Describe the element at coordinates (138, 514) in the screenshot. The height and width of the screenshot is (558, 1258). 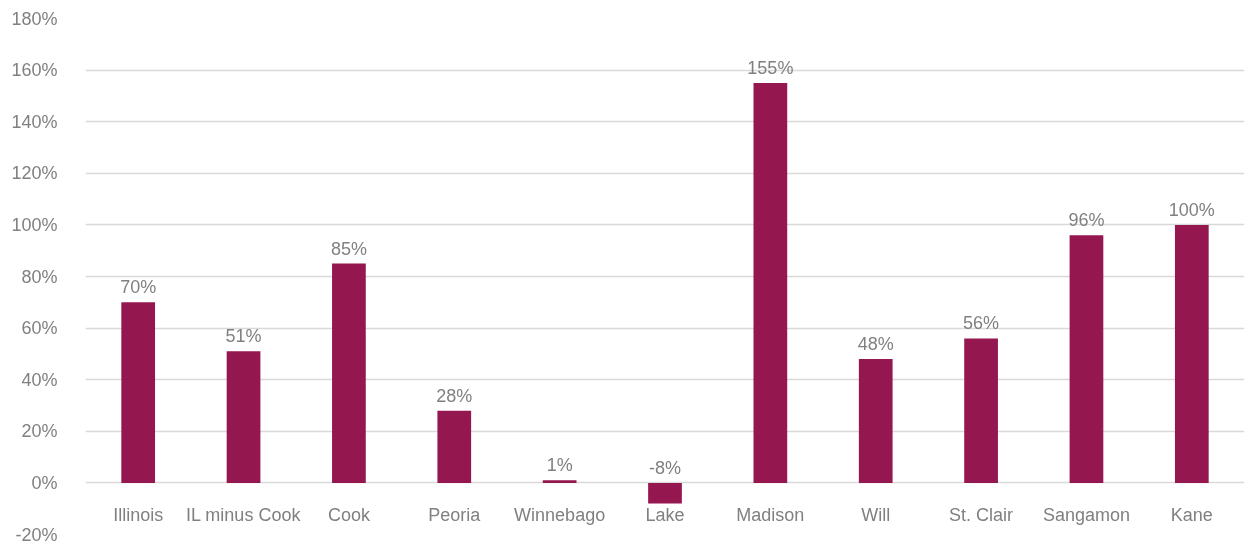
I see `x-tick-label: Illinois` at that location.